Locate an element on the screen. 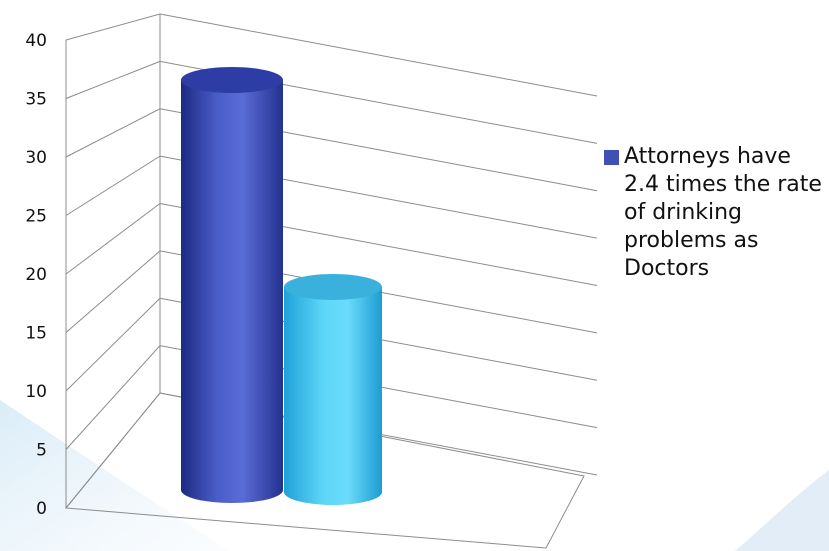 Image resolution: width=829 pixels, height=551 pixels. y-tick-label: 15 is located at coordinates (36, 334).